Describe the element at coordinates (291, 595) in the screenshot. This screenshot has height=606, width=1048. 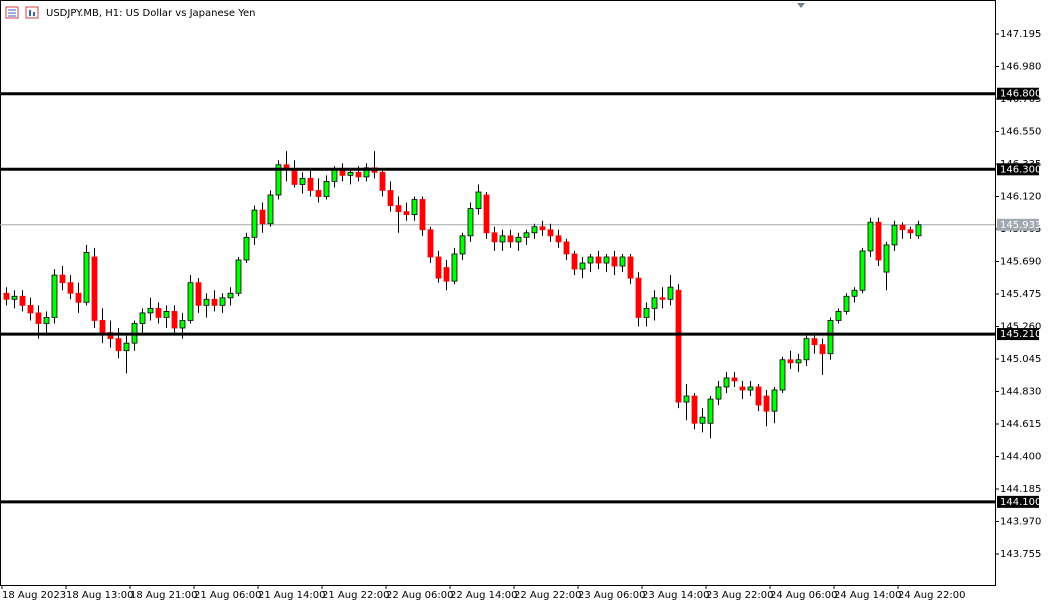
I see `x-tick-label: 21 Aug 14:00` at that location.